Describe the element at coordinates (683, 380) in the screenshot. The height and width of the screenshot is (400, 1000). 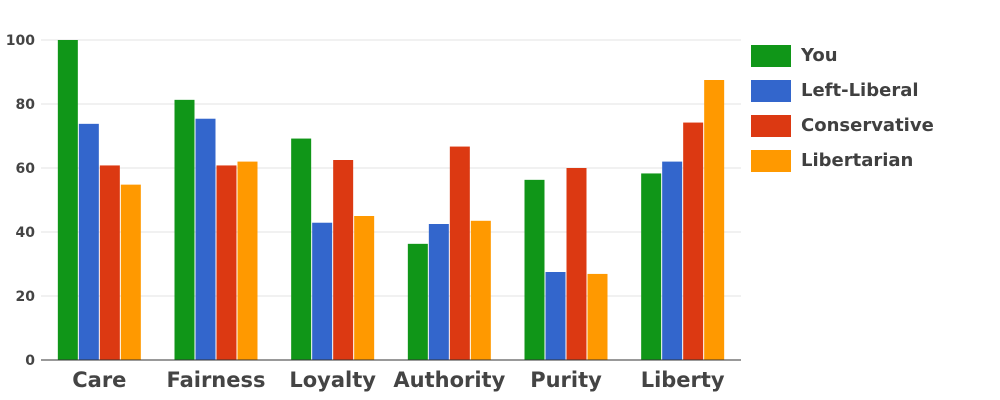
I see `x-category-label: Liberty` at that location.